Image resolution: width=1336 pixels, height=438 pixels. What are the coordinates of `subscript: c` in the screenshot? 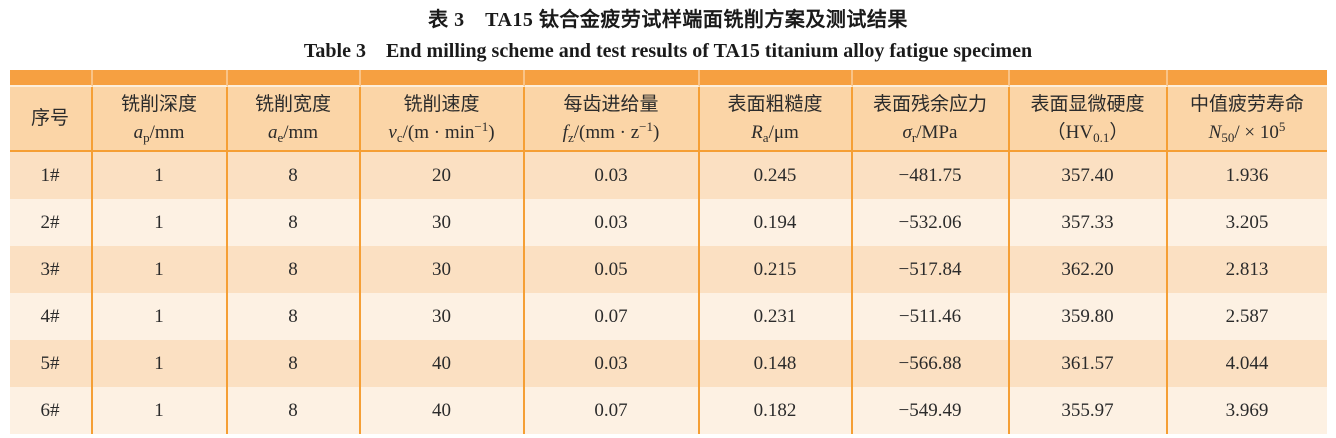 It's located at (399, 137).